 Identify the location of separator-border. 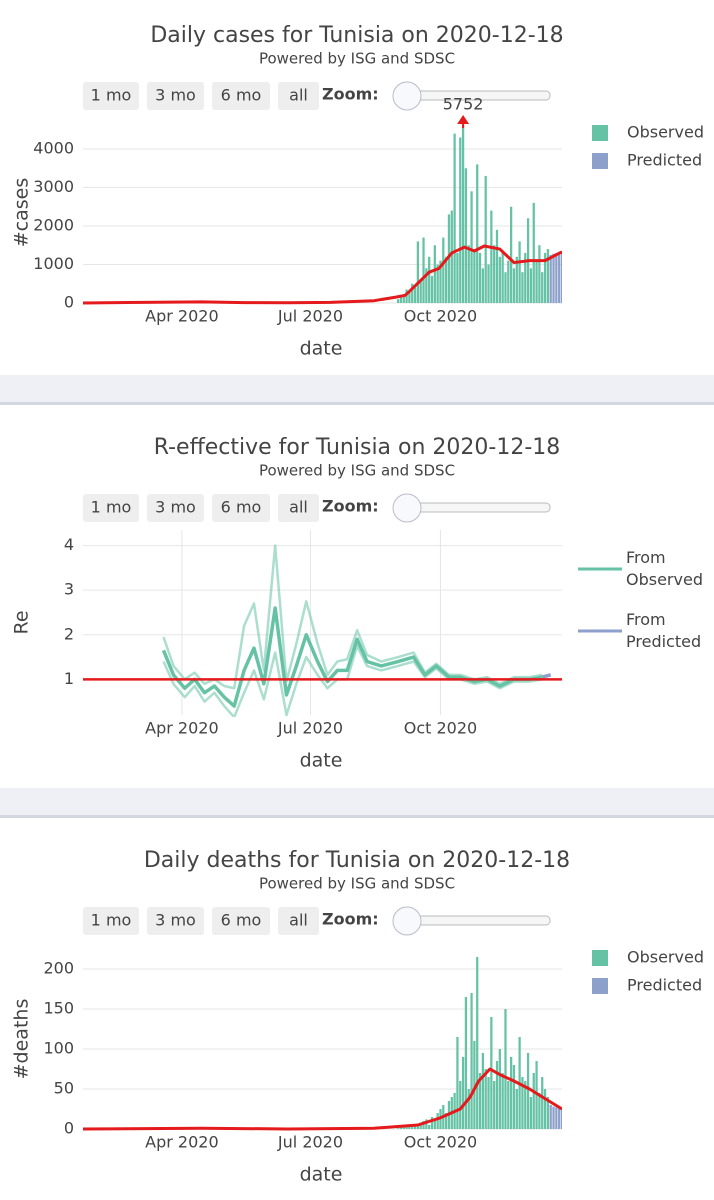
(357, 403).